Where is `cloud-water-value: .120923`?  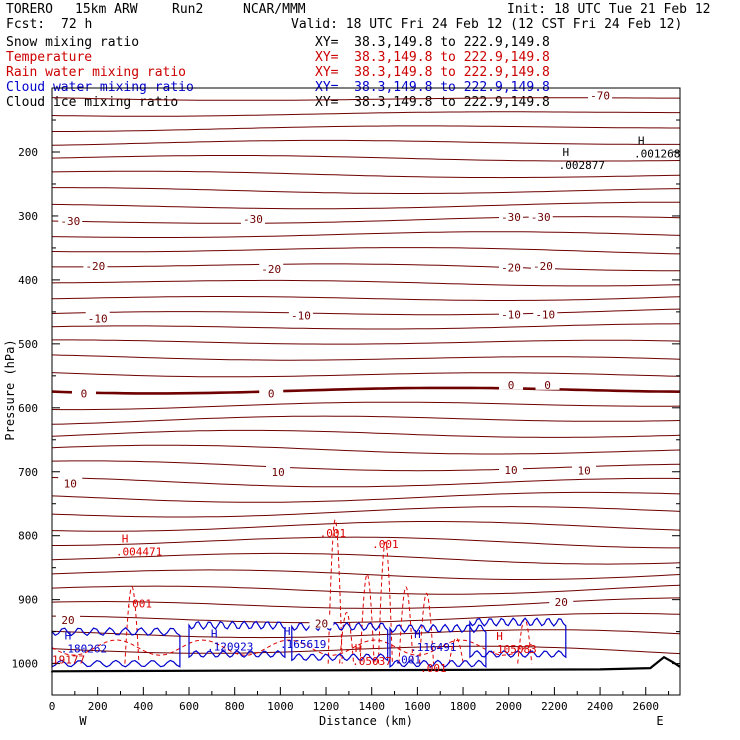
cloud-water-value: .120923 is located at coordinates (230, 646).